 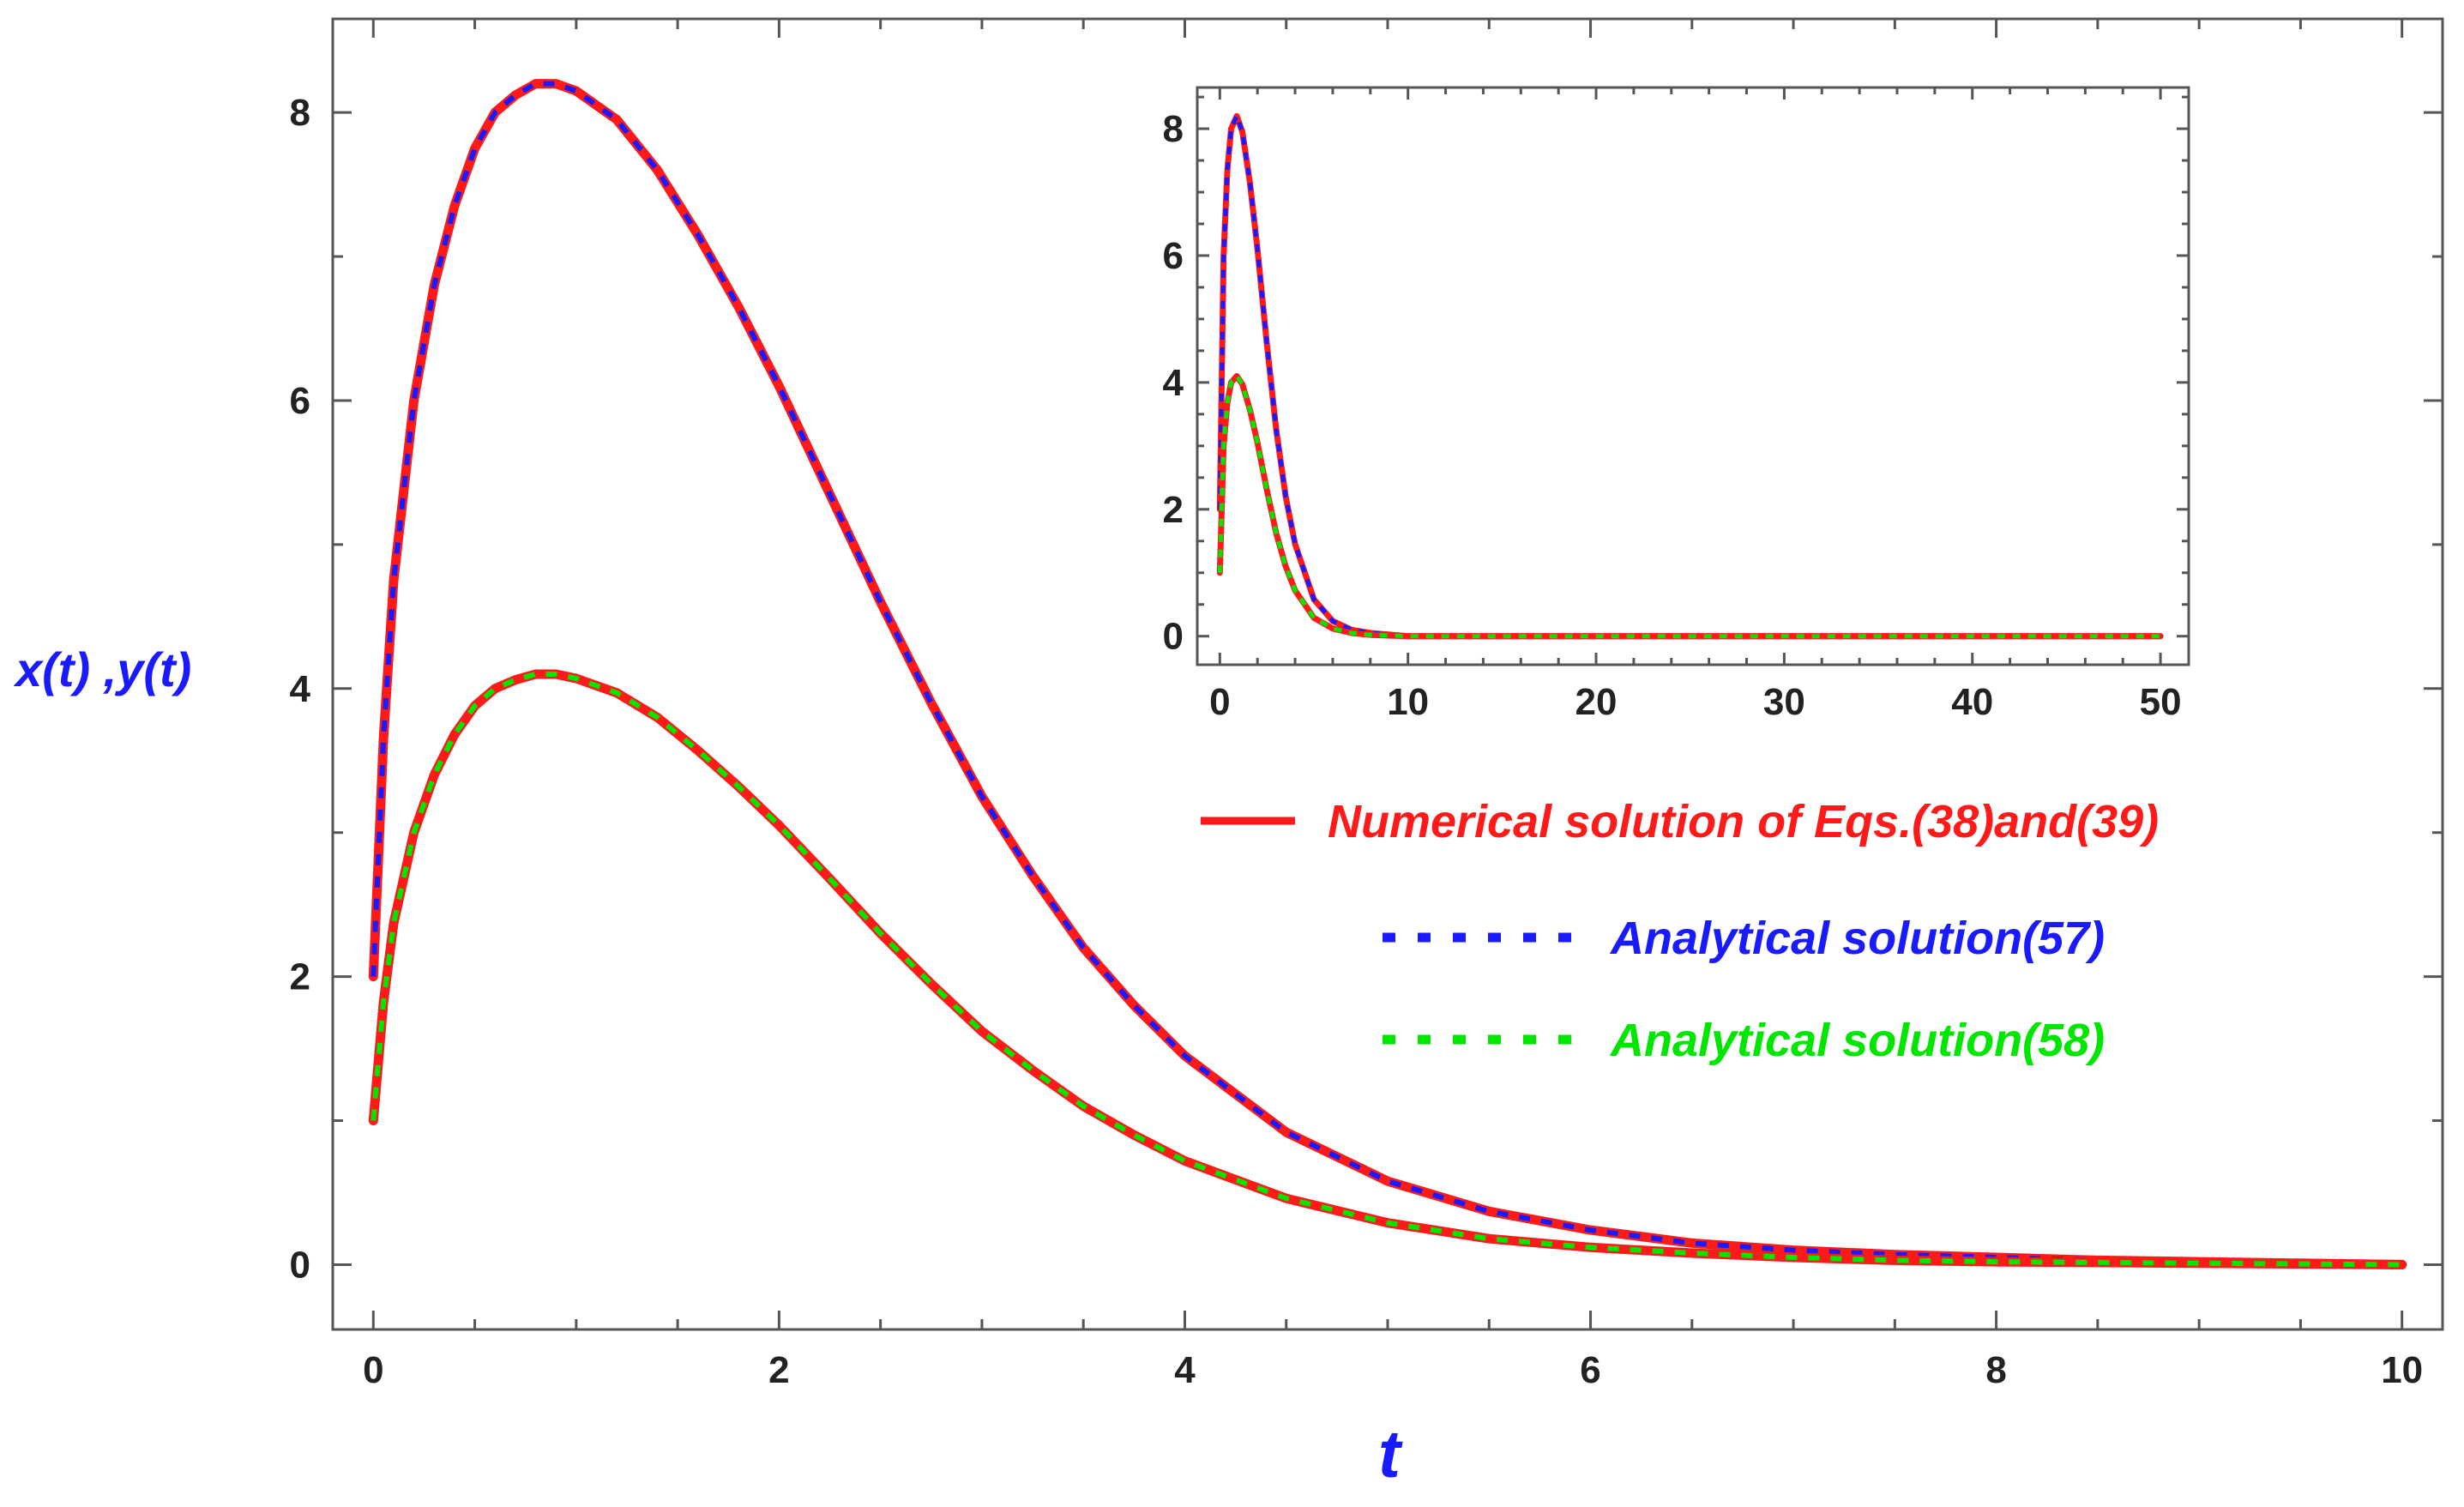 I want to click on y-axis-title: x(t) ,y(t), so click(x=102, y=669).